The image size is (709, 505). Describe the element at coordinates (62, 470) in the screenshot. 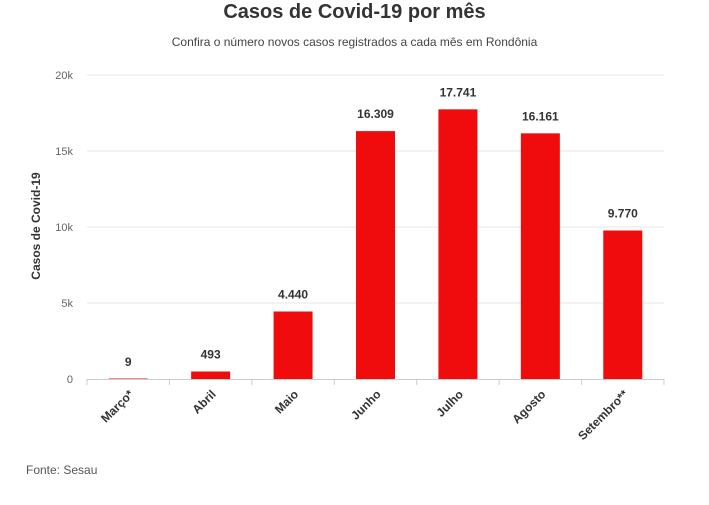

I see `source-note: Fonte: Sesau` at that location.